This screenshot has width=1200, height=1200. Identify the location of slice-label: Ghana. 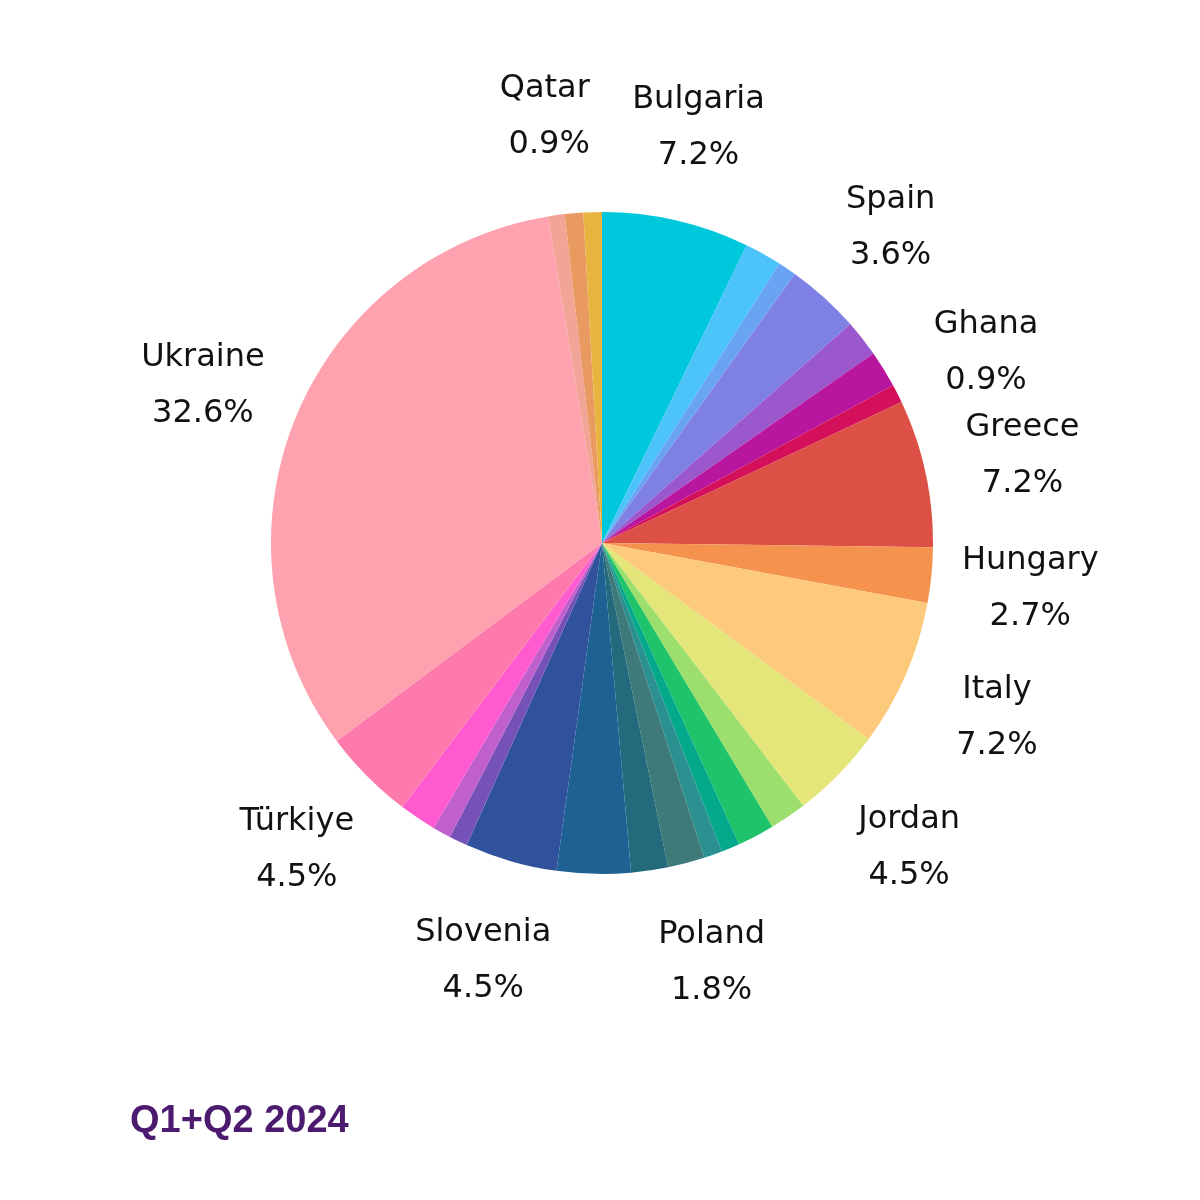
(986, 321).